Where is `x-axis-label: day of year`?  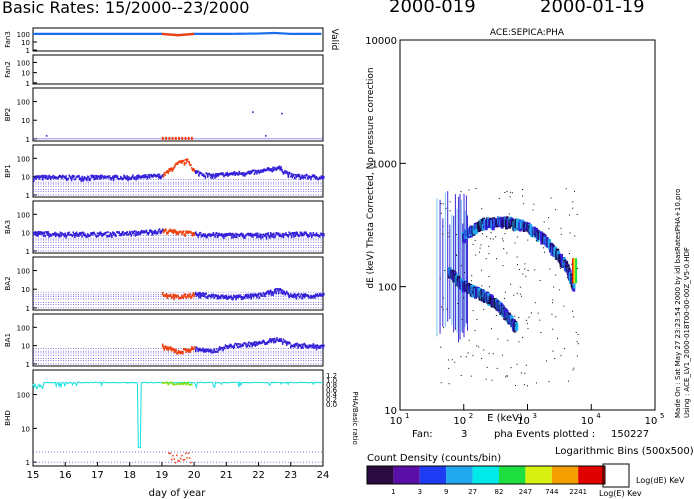 x-axis-label: day of year is located at coordinates (178, 493).